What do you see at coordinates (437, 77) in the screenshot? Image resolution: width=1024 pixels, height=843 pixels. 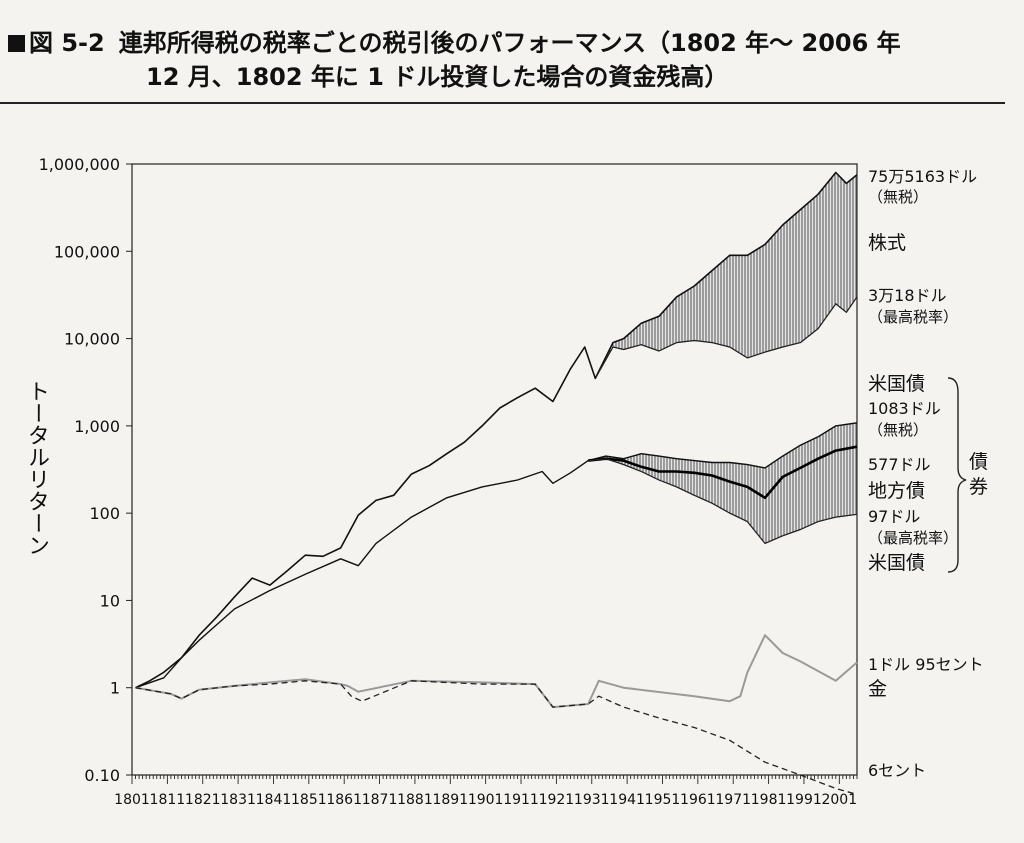 I see `figure-title-line2: 12 月、1802 年に 1 ドル投資した場合の資金残高）` at bounding box center [437, 77].